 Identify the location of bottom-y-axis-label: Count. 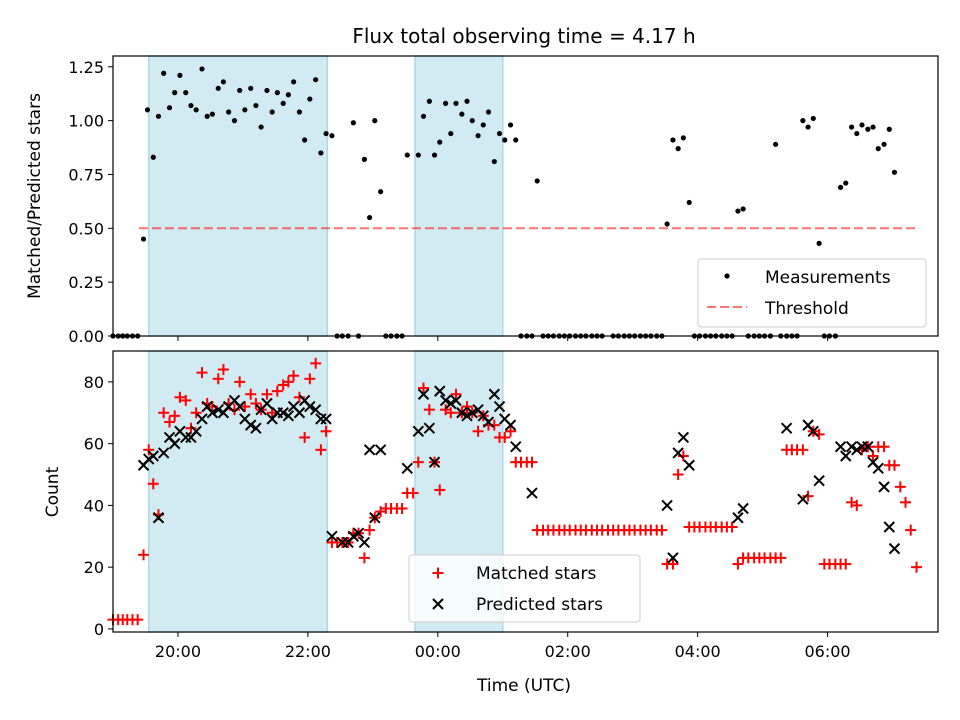
(53, 491).